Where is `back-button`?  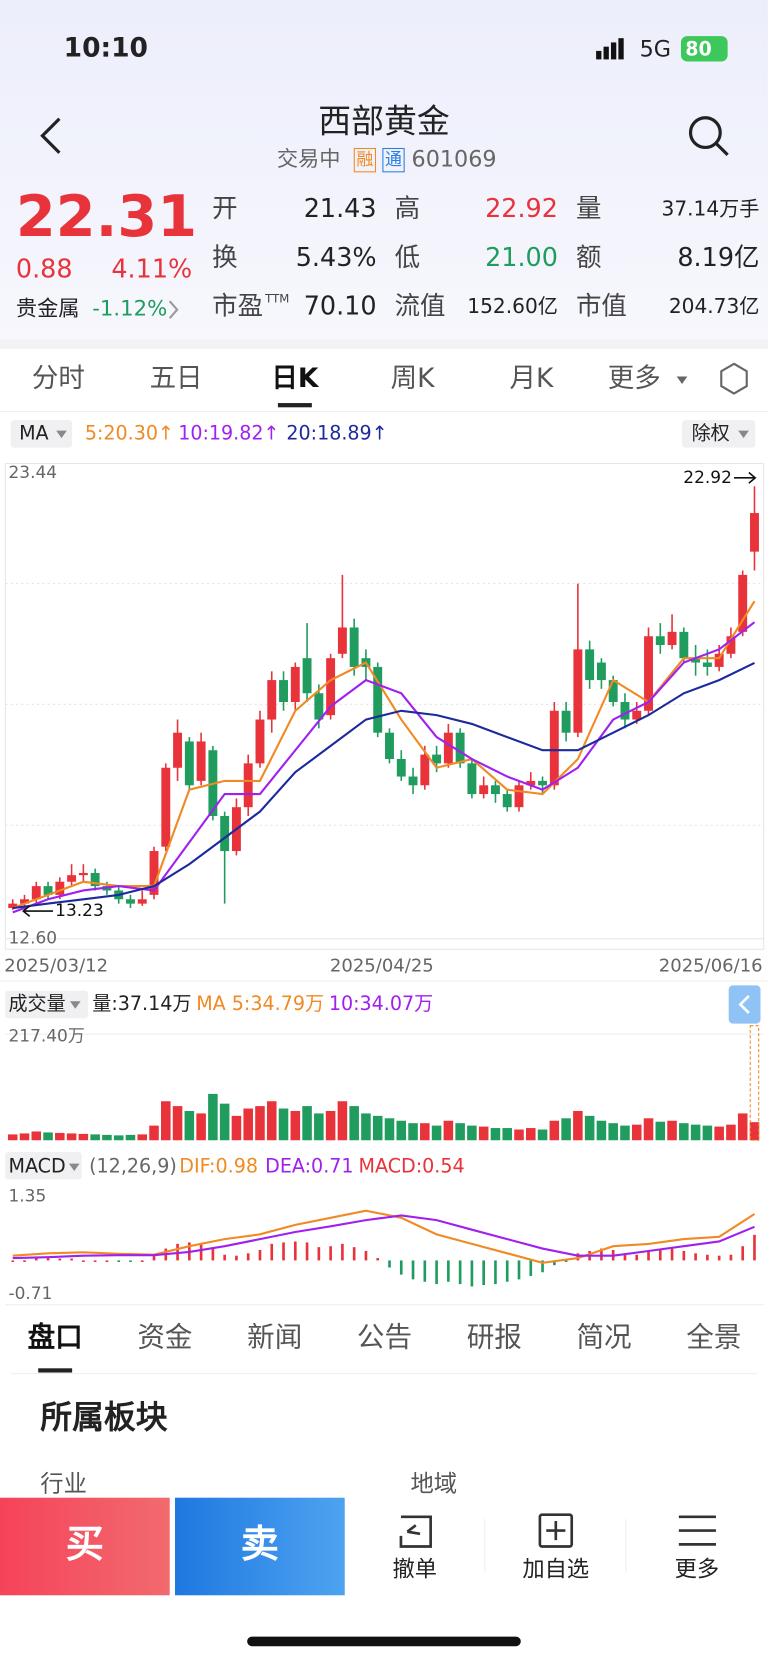
back-button is located at coordinates (50, 135).